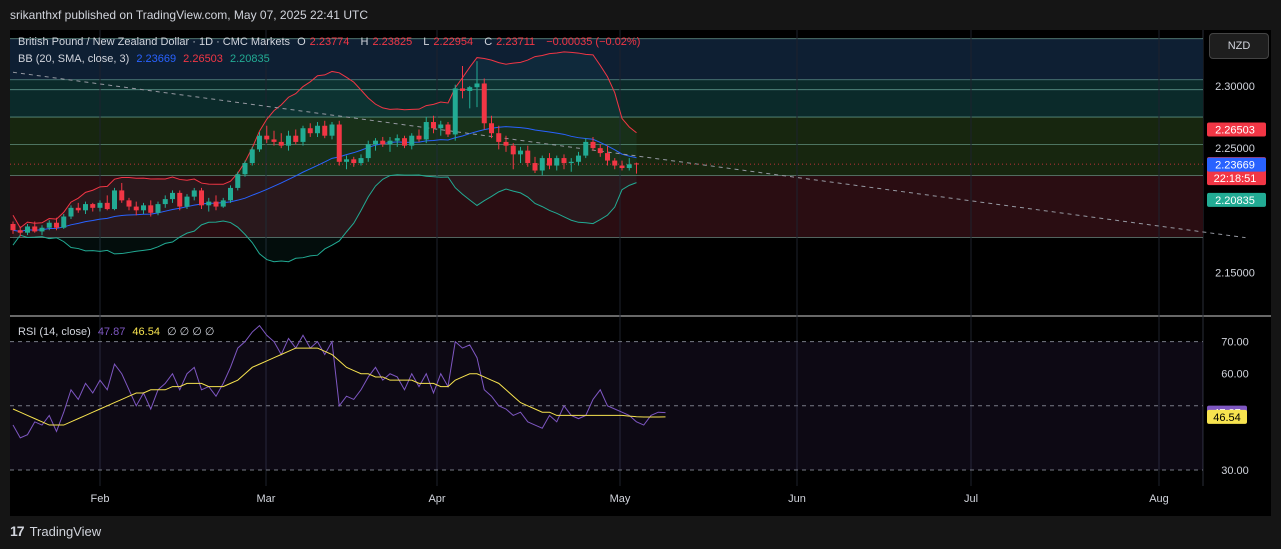  What do you see at coordinates (191, 332) in the screenshot?
I see `rsi-extra-values: ∅ ∅ ∅ ∅` at bounding box center [191, 332].